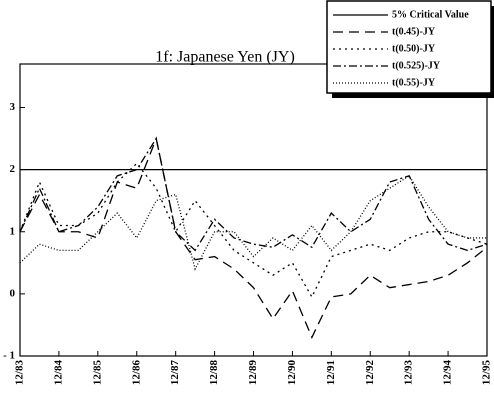 The image size is (494, 402). What do you see at coordinates (175, 373) in the screenshot?
I see `x-tick-label: 12/87` at bounding box center [175, 373].